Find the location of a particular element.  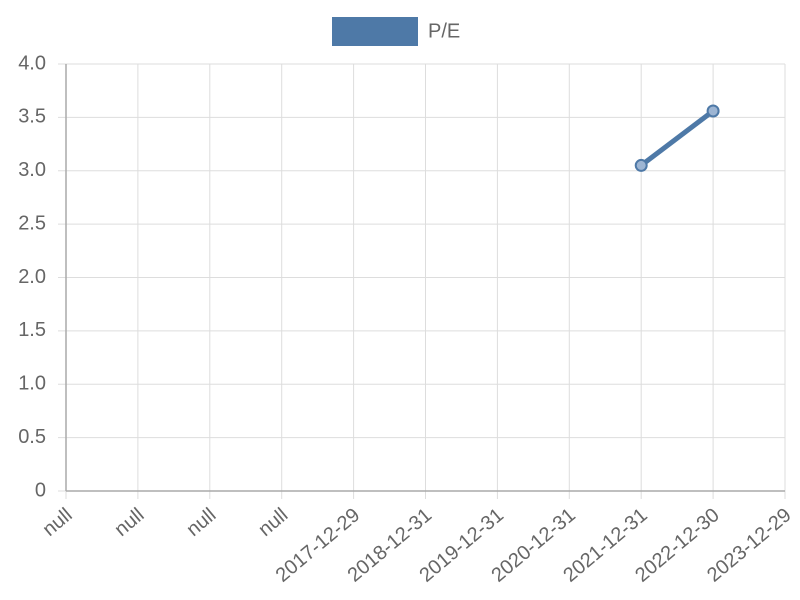

y-tick-label: 0 is located at coordinates (40, 490).